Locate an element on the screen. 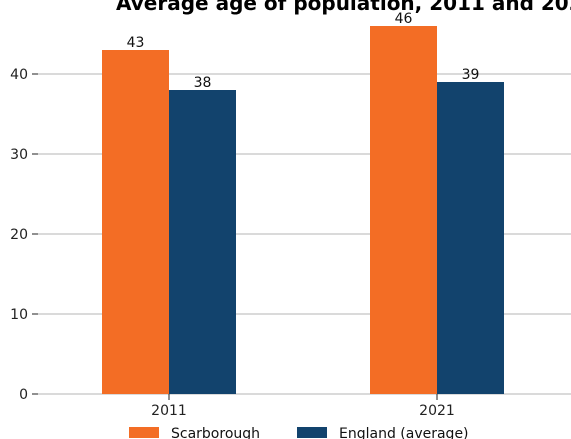  y-tick-label: 0 is located at coordinates (23, 395).